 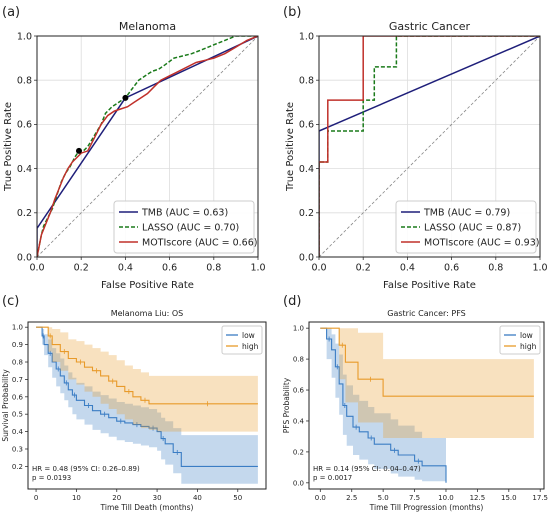 I want to click on x-tick-label: 10, so click(x=76, y=498).